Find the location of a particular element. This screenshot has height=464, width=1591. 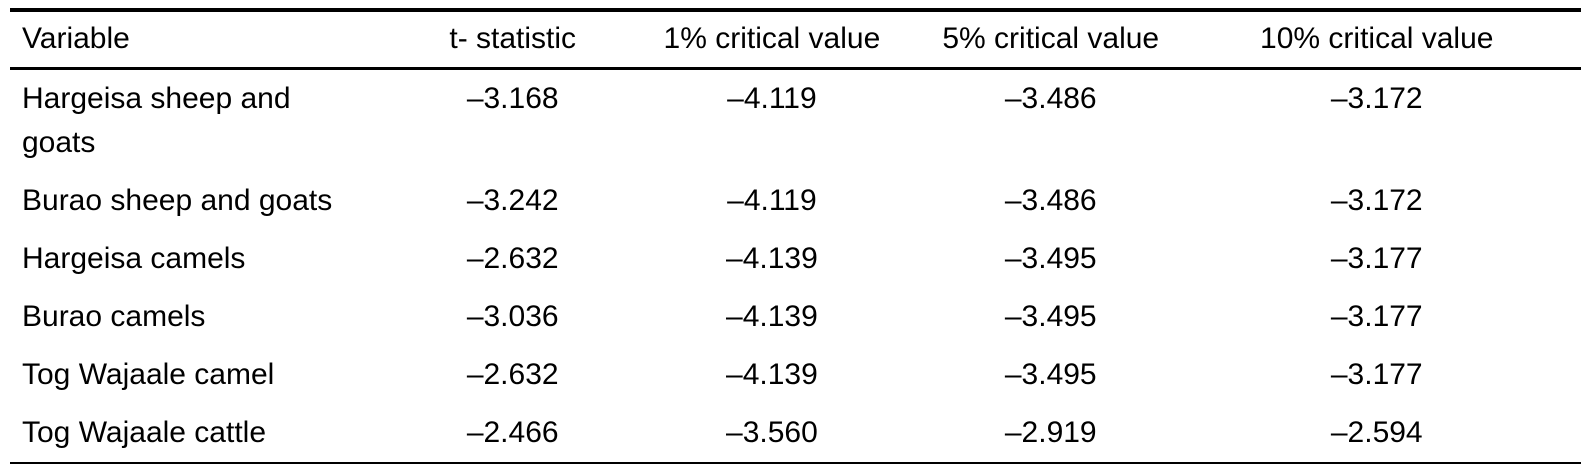

critical-value-1pct-cell: –3.560 is located at coordinates (772, 432).